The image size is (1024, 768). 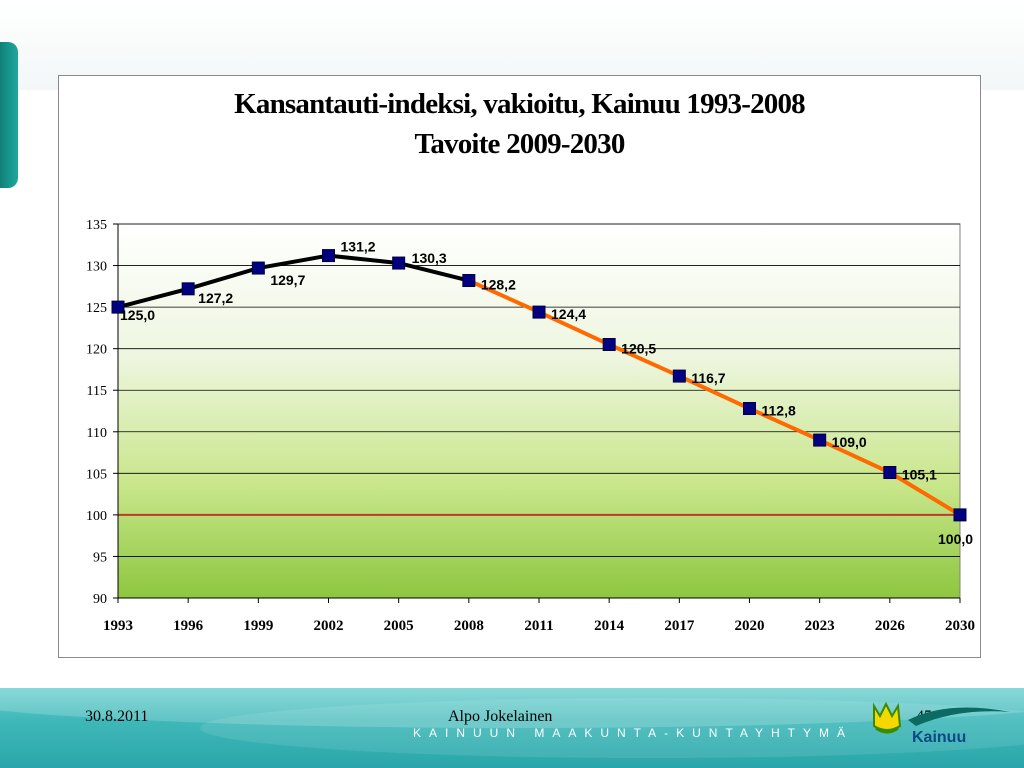 I want to click on data-label: 100,0, so click(x=955, y=539).